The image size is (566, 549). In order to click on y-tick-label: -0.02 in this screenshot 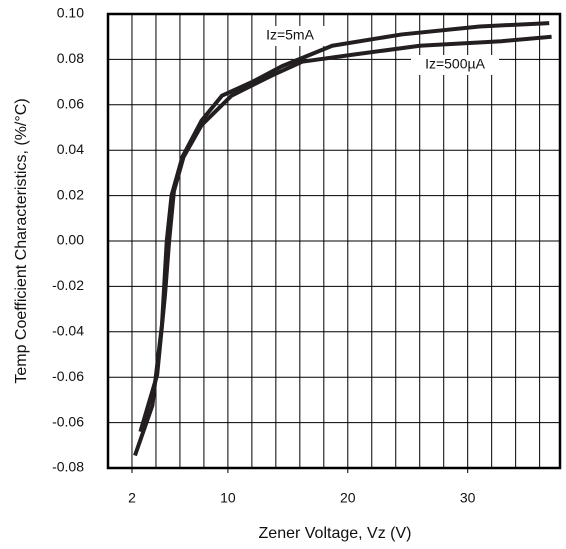, I will do `click(68, 285)`.